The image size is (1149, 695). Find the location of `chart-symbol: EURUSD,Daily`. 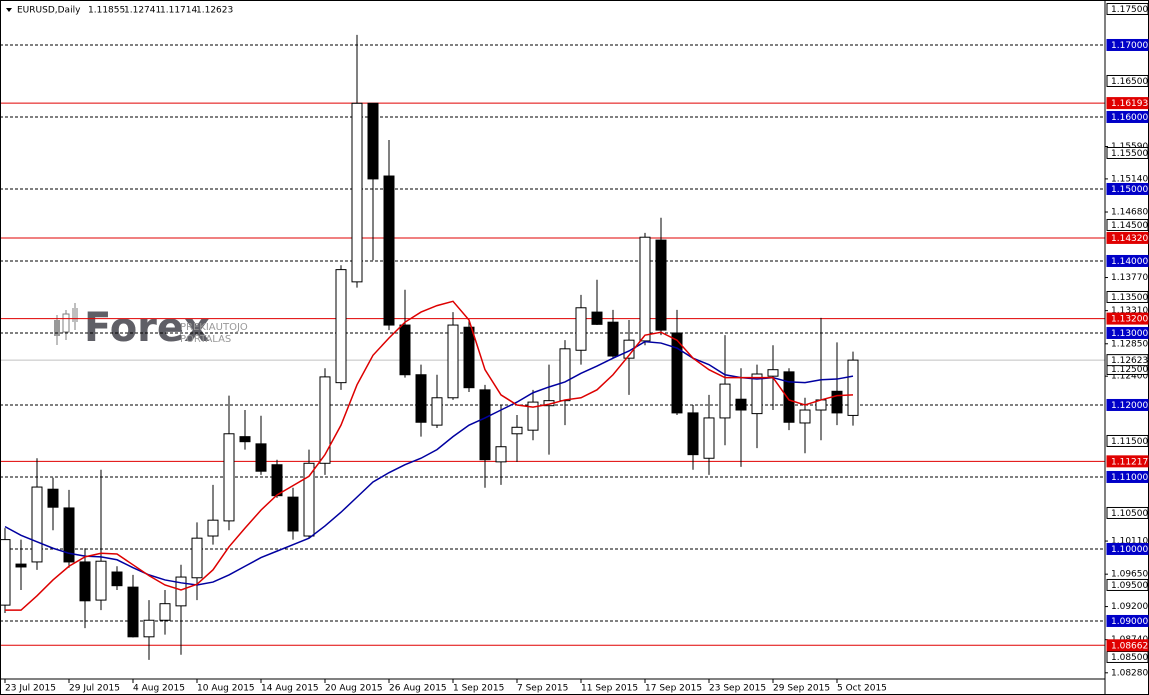

chart-symbol: EURUSD,Daily is located at coordinates (49, 11).